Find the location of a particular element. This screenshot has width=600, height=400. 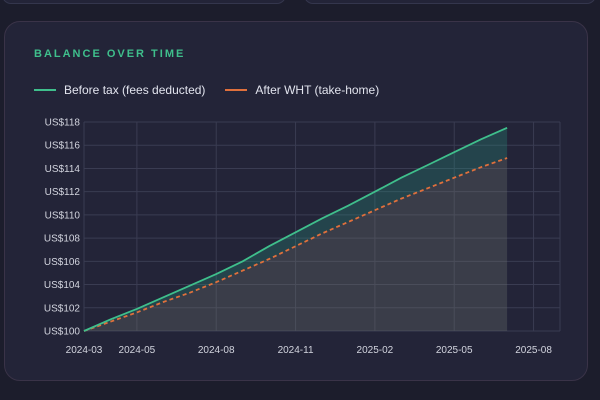

legend-swatch-before-tax is located at coordinates (45, 90).